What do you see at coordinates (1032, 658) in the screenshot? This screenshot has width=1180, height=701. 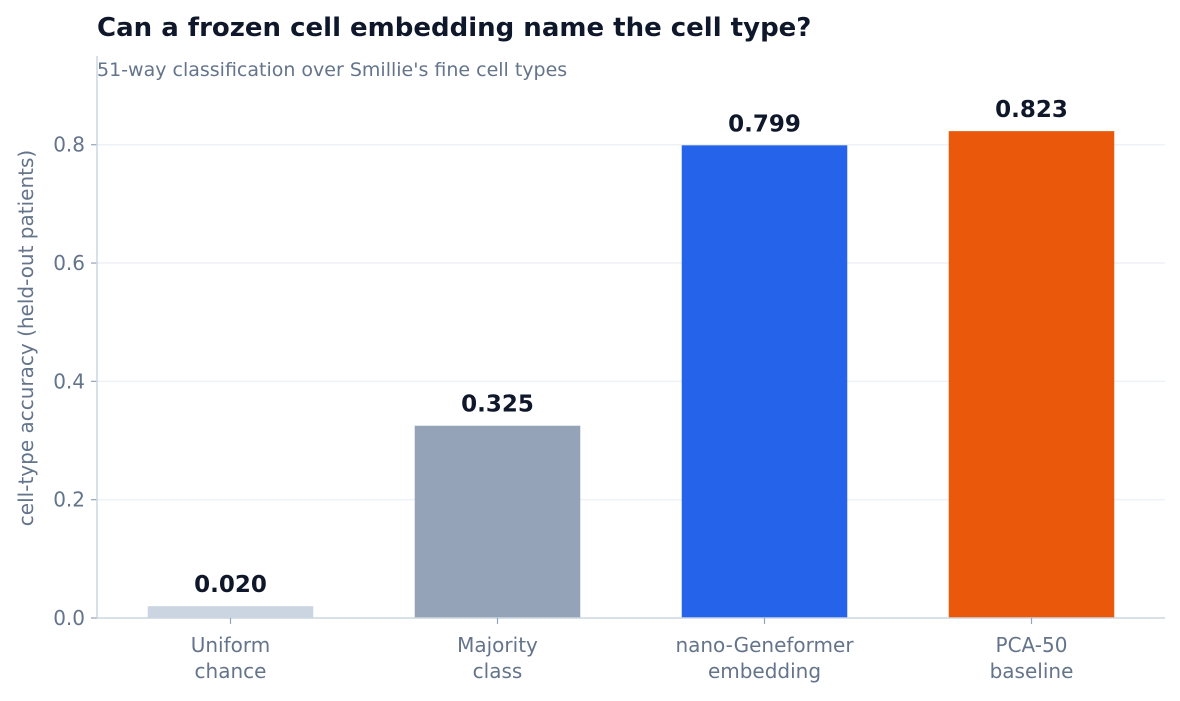 I see `x-tick-label: PCA-50 baseline` at bounding box center [1032, 658].